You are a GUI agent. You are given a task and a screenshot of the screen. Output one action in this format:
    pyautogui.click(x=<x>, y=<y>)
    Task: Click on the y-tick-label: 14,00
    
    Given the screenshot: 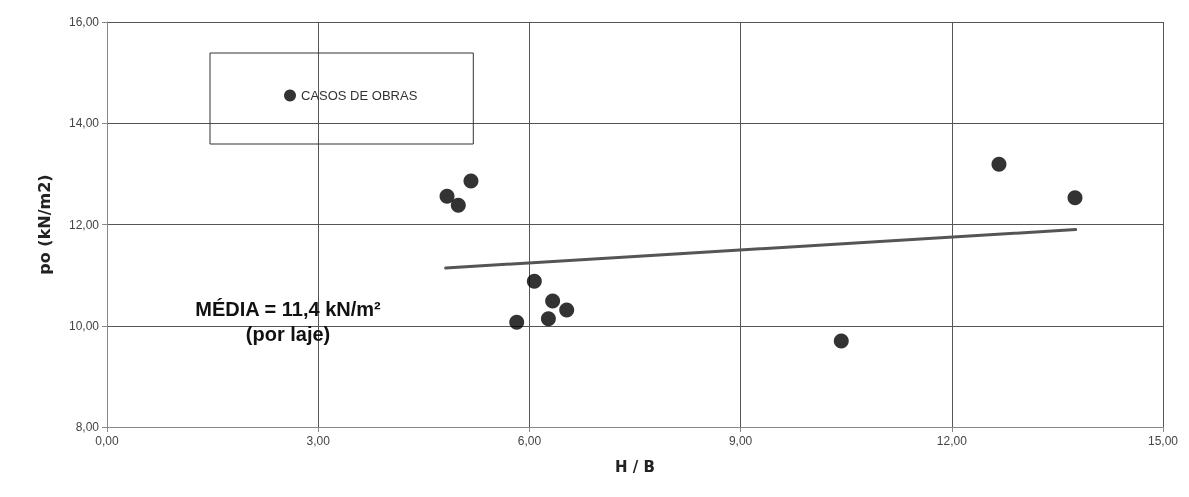 What is the action you would take?
    pyautogui.click(x=84, y=123)
    